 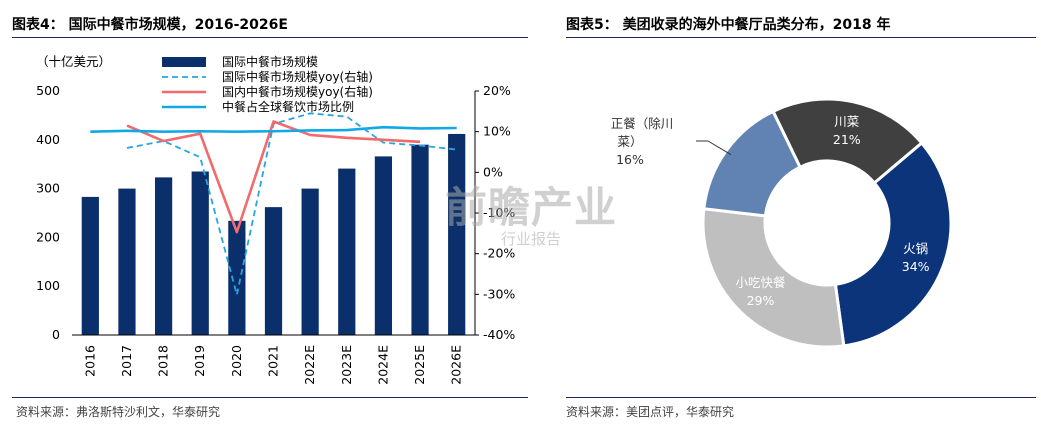 What do you see at coordinates (457, 234) in the screenshot?
I see `bar-2026E` at bounding box center [457, 234].